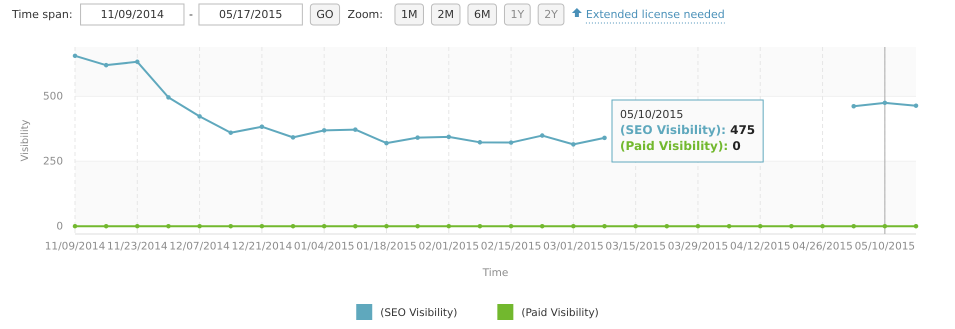  Describe the element at coordinates (75, 246) in the screenshot. I see `x-tick-label: 11/09/2014` at that location.